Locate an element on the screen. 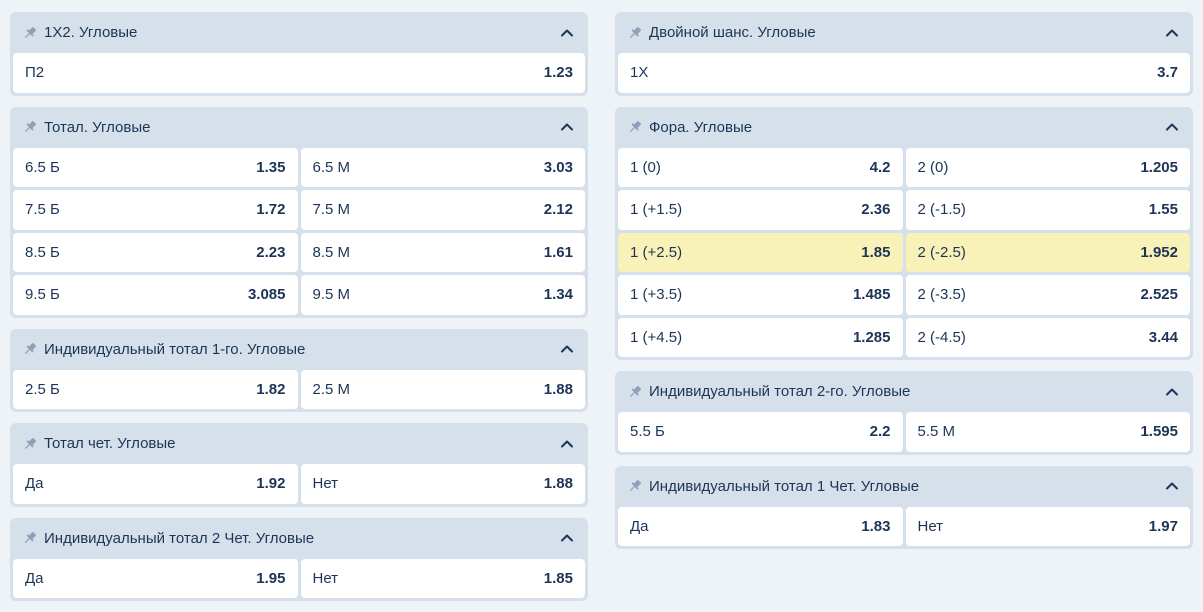 The image size is (1203, 612). odds-button: 1X 3.7 is located at coordinates (904, 73).